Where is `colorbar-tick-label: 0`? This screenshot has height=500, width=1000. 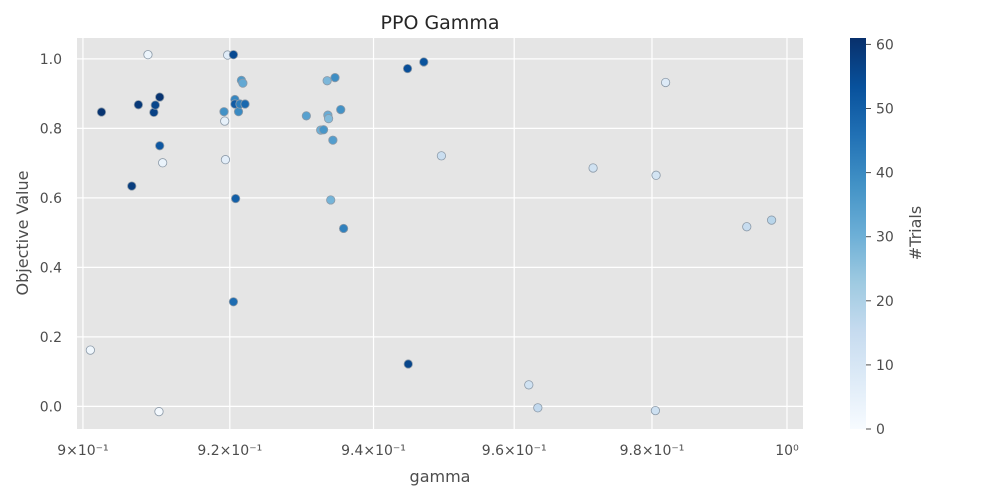 colorbar-tick-label: 0 is located at coordinates (880, 430).